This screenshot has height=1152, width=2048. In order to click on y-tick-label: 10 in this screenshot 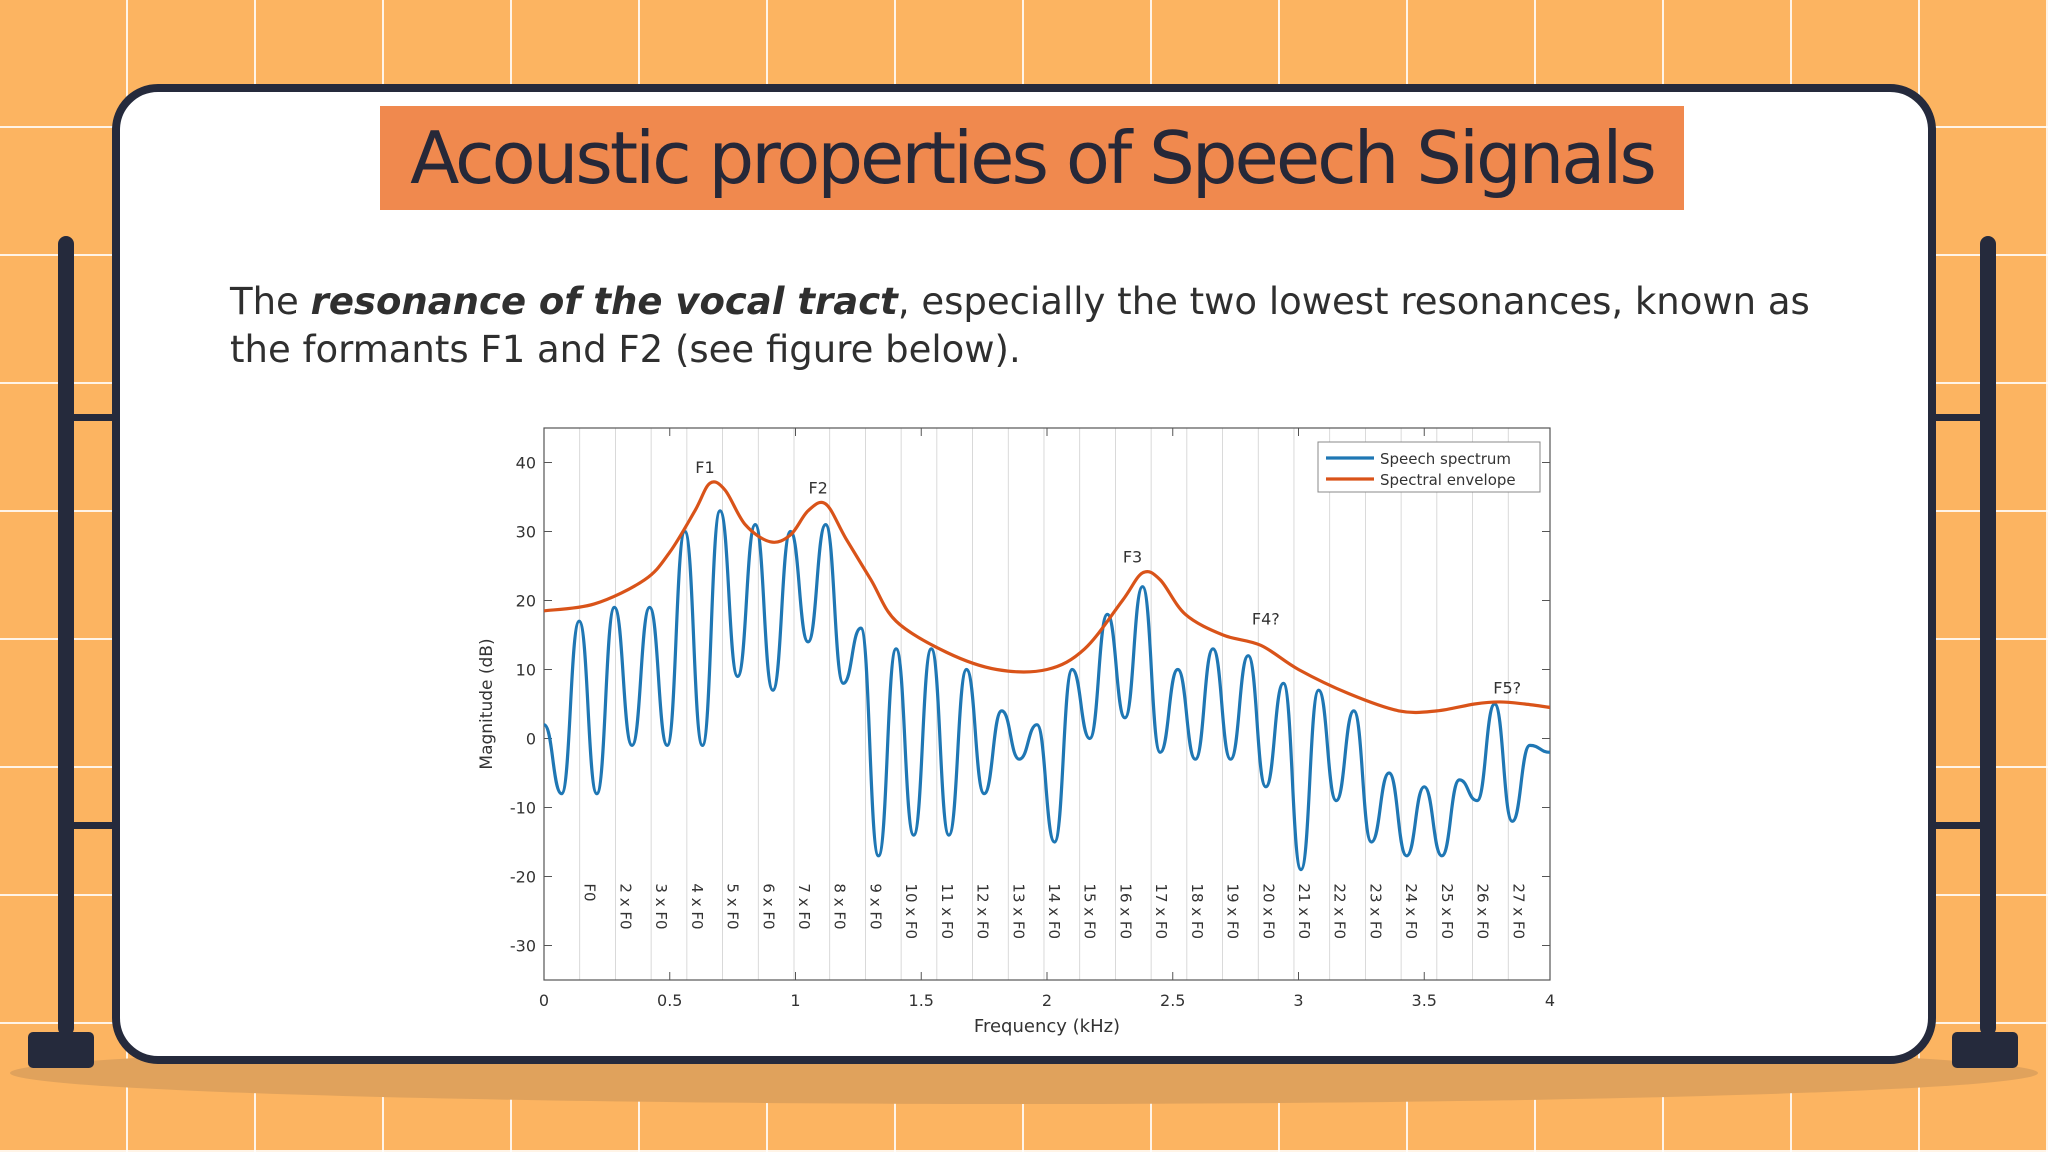, I will do `click(526, 670)`.